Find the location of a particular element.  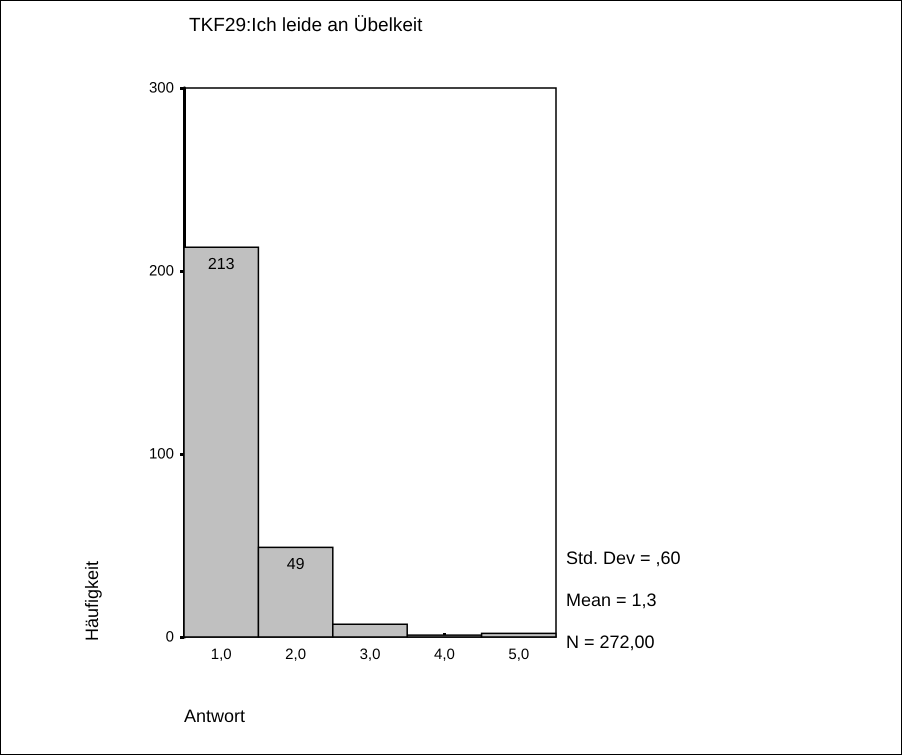

data-label: 213 is located at coordinates (221, 264).